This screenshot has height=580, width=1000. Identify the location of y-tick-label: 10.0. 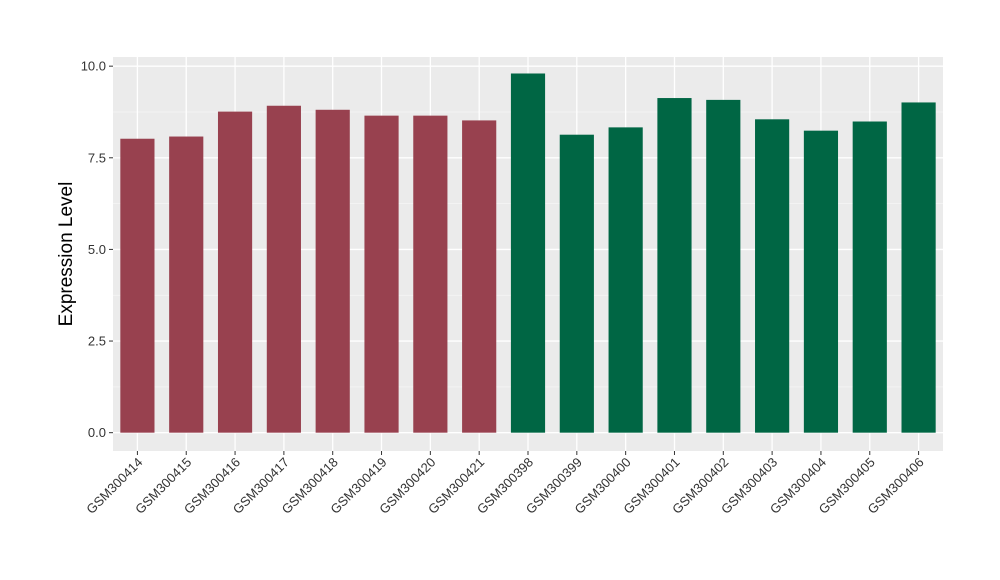
(93, 66).